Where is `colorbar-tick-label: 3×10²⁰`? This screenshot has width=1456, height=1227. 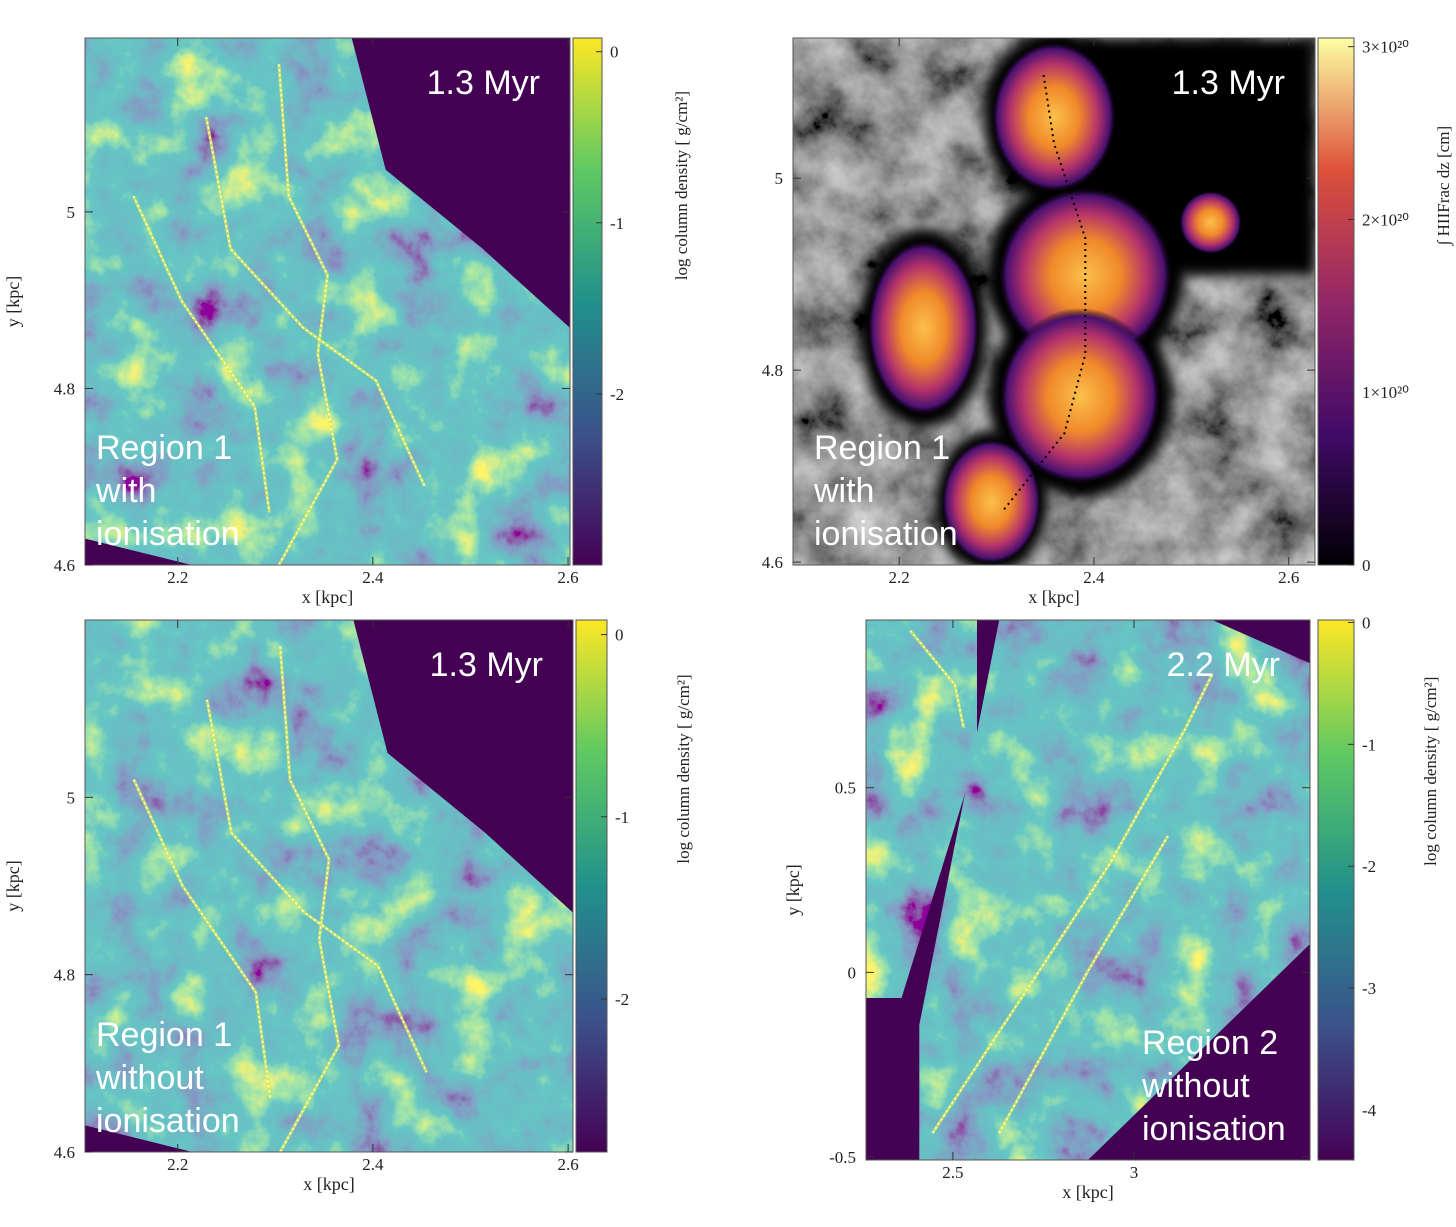
colorbar-tick-label: 3×10²⁰ is located at coordinates (1385, 47).